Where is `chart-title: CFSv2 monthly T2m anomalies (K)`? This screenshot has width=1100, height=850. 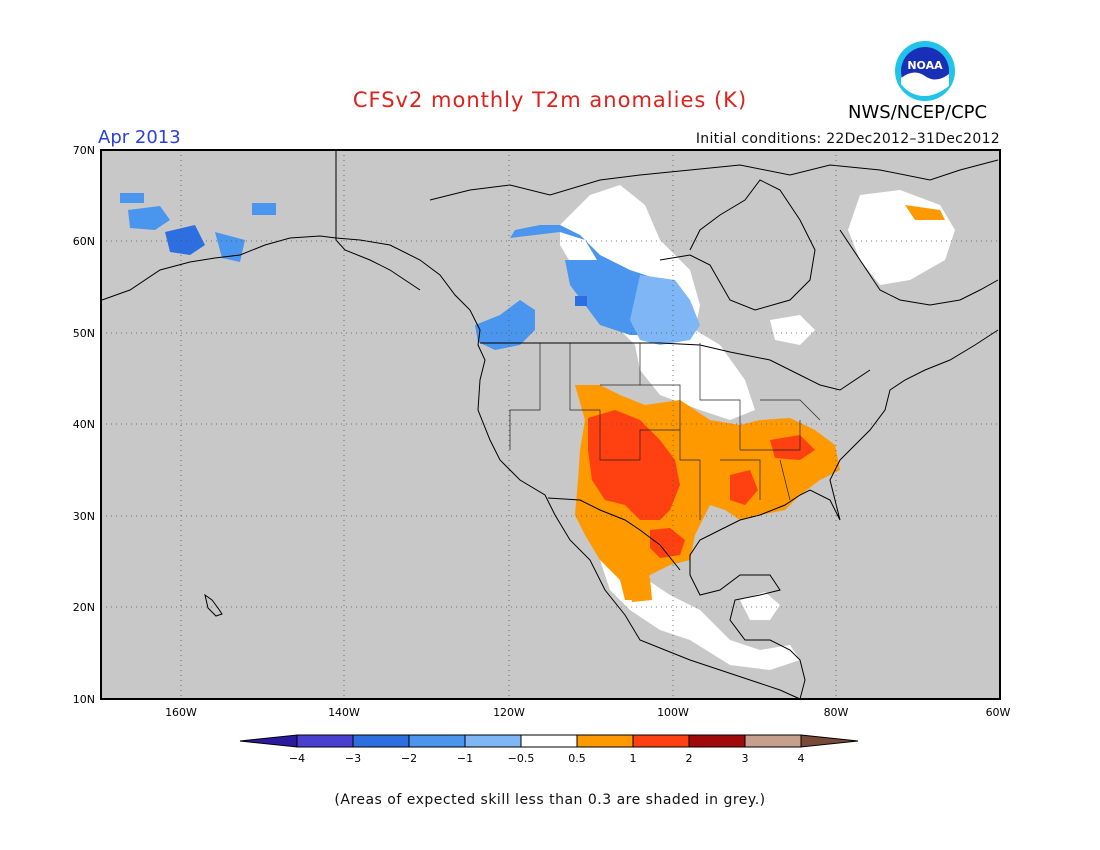 chart-title: CFSv2 monthly T2m anomalies (K) is located at coordinates (550, 100).